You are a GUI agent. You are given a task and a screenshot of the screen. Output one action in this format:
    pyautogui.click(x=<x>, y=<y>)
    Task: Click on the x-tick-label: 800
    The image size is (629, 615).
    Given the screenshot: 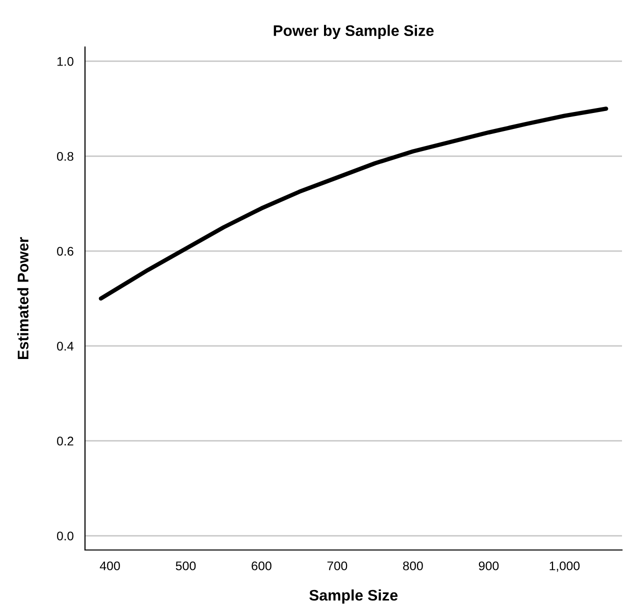 What is the action you would take?
    pyautogui.click(x=413, y=565)
    